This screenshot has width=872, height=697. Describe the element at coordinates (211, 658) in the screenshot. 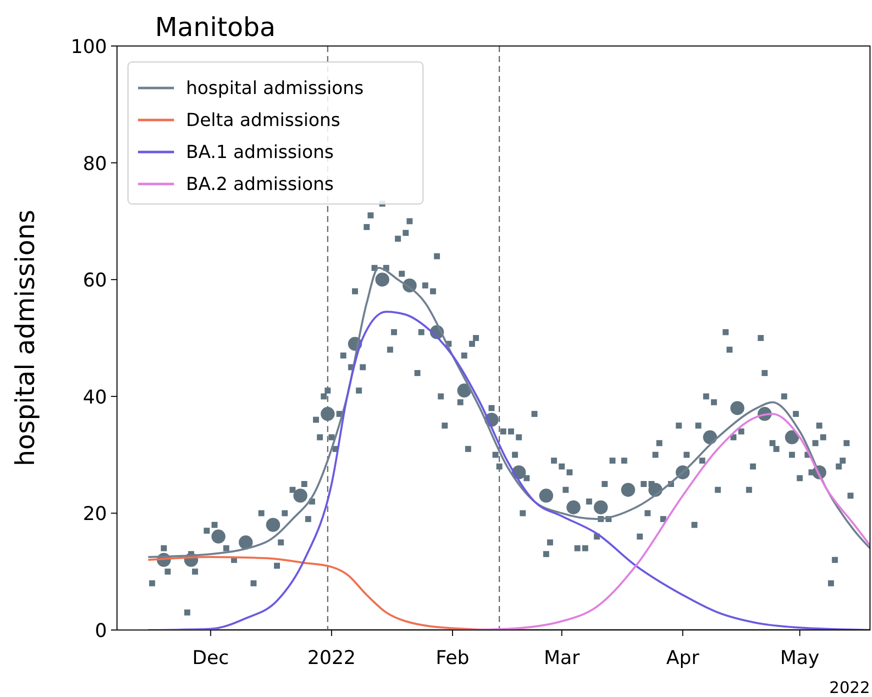

I see `x-tick-label: Dec` at that location.